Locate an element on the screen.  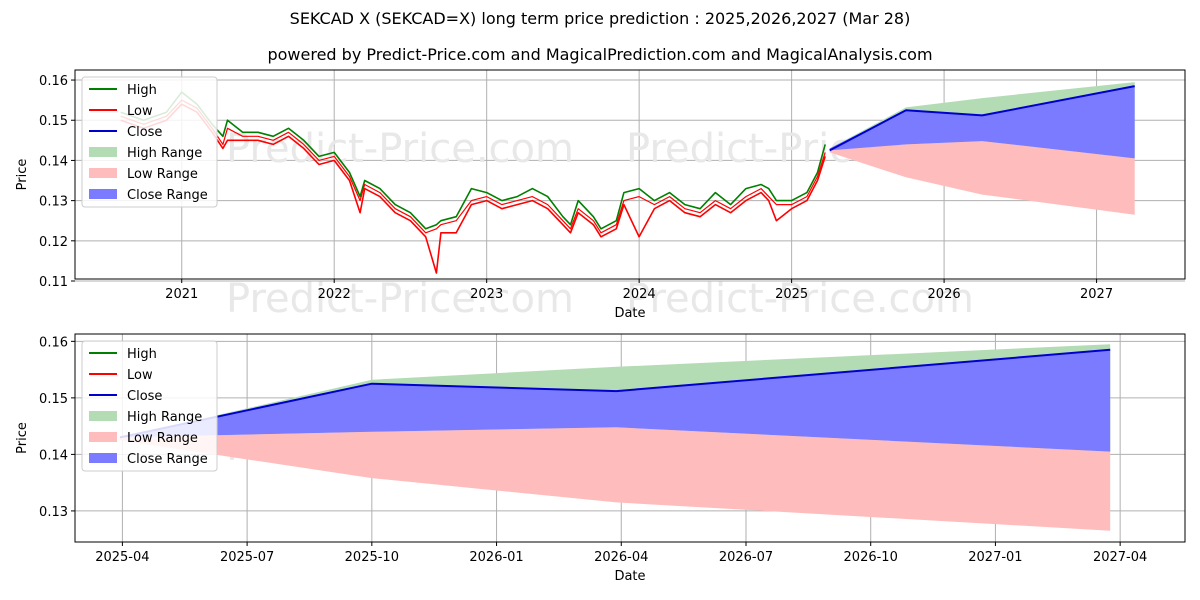
chart2-y-tick-label: 0.14 is located at coordinates (53, 455).